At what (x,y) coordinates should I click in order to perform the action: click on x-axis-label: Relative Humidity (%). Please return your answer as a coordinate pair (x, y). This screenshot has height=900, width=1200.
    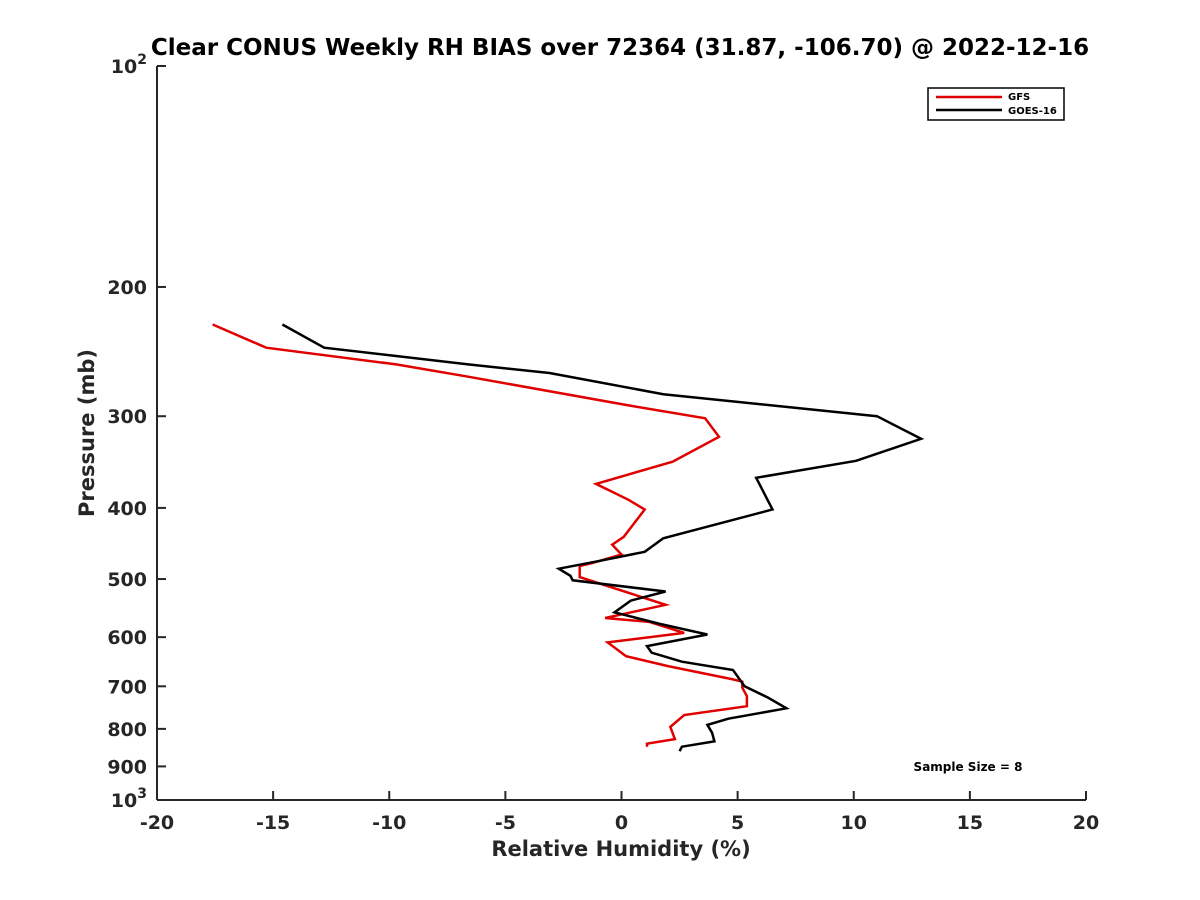
    Looking at the image, I should click on (620, 849).